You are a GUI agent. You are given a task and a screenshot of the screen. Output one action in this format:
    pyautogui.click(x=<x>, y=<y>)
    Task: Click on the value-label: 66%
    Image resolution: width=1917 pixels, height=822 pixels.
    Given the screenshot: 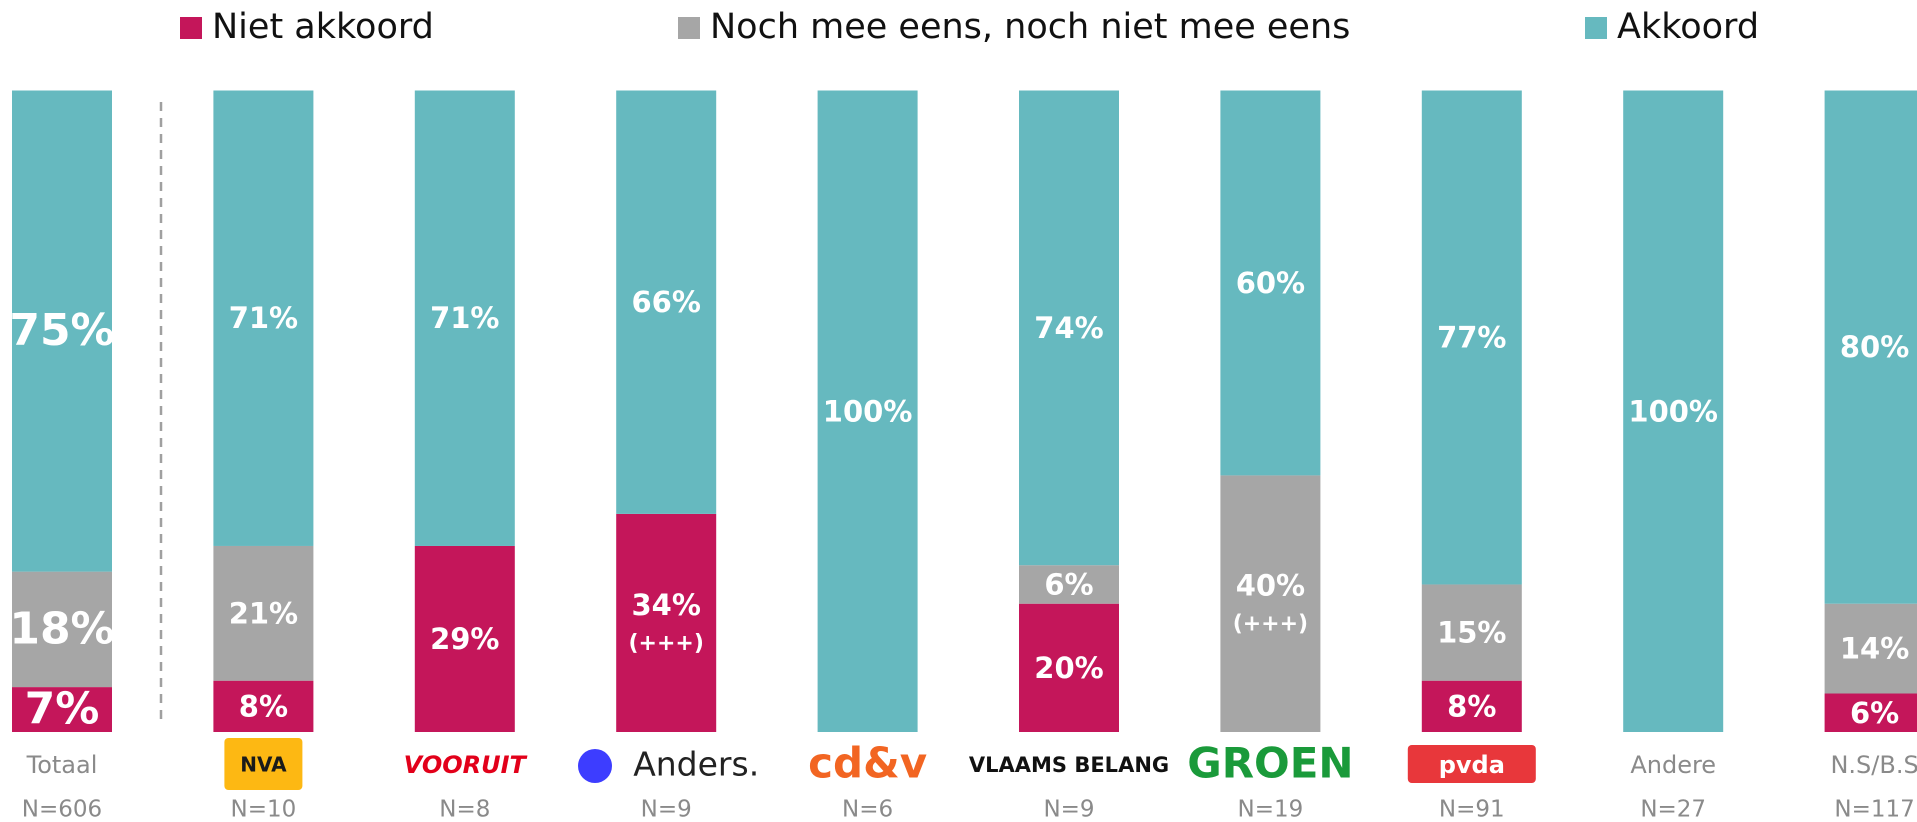 What is the action you would take?
    pyautogui.click(x=665, y=302)
    